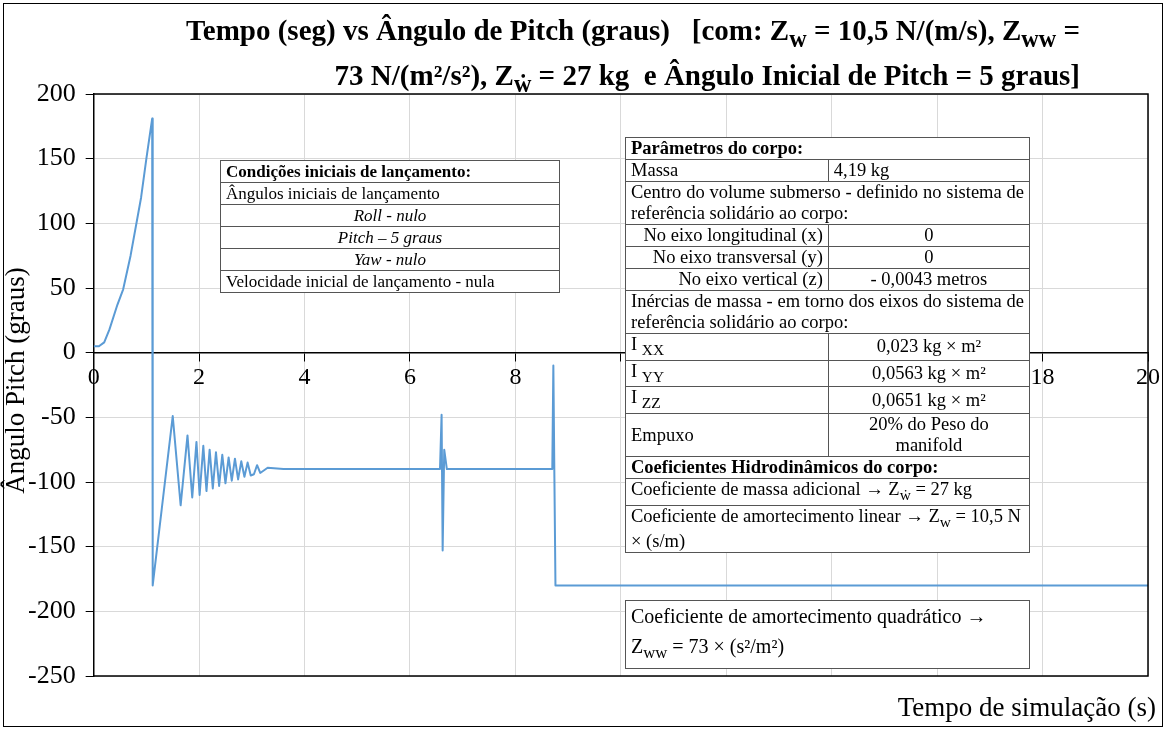 The image size is (1168, 730). What do you see at coordinates (51, 674) in the screenshot?
I see `y-tick-label: -250` at bounding box center [51, 674].